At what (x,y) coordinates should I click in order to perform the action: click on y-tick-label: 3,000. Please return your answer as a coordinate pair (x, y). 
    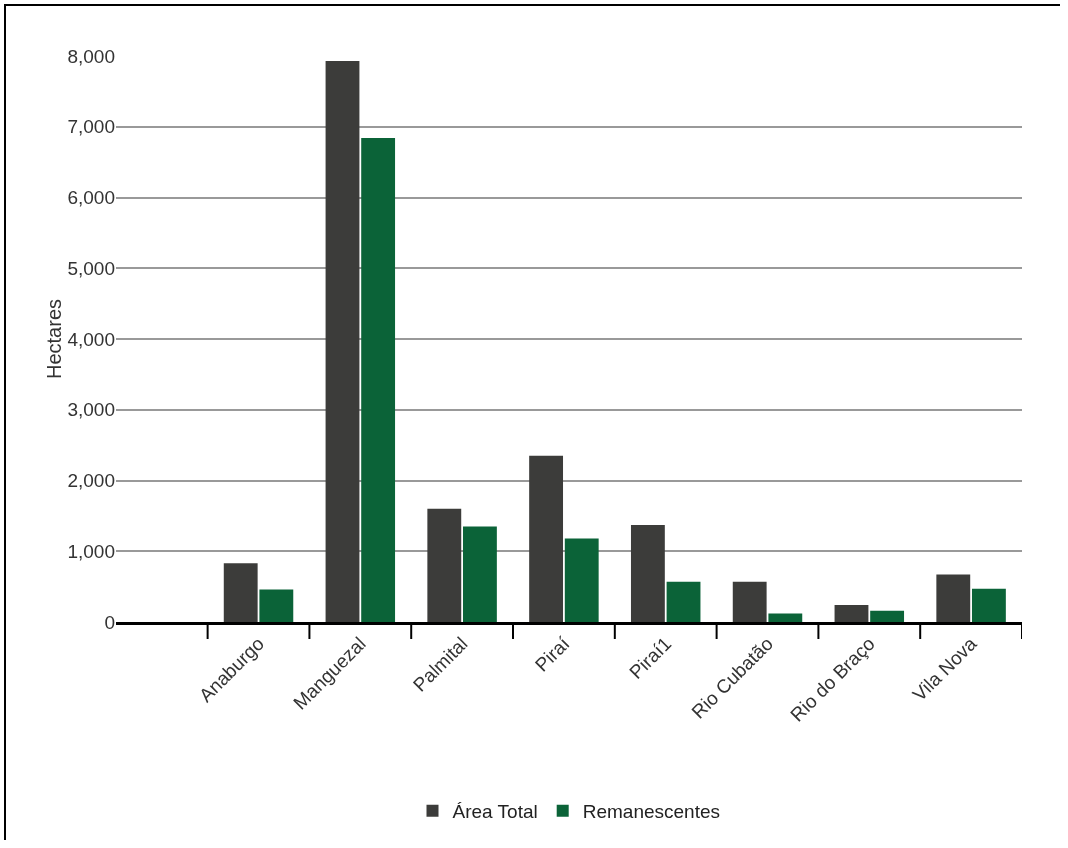
    Looking at the image, I should click on (91, 410).